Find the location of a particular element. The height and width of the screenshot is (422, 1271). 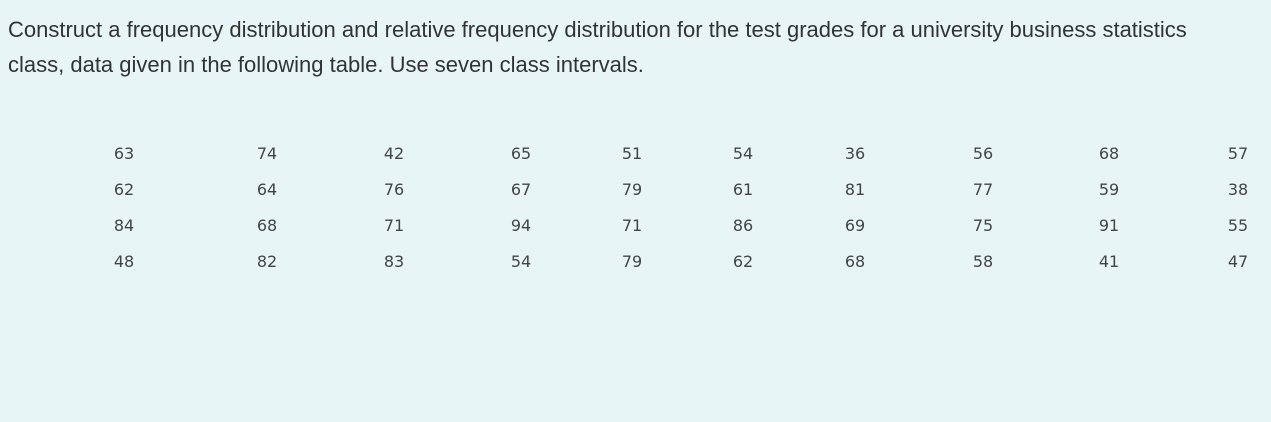

table-cell: 91 is located at coordinates (1109, 225).